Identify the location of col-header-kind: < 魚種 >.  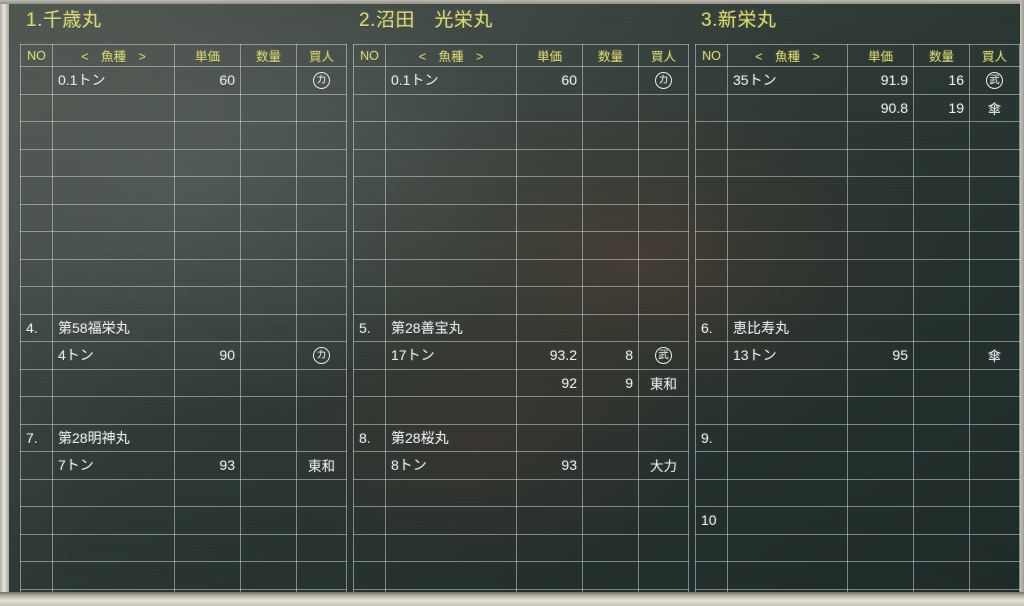
(787, 55).